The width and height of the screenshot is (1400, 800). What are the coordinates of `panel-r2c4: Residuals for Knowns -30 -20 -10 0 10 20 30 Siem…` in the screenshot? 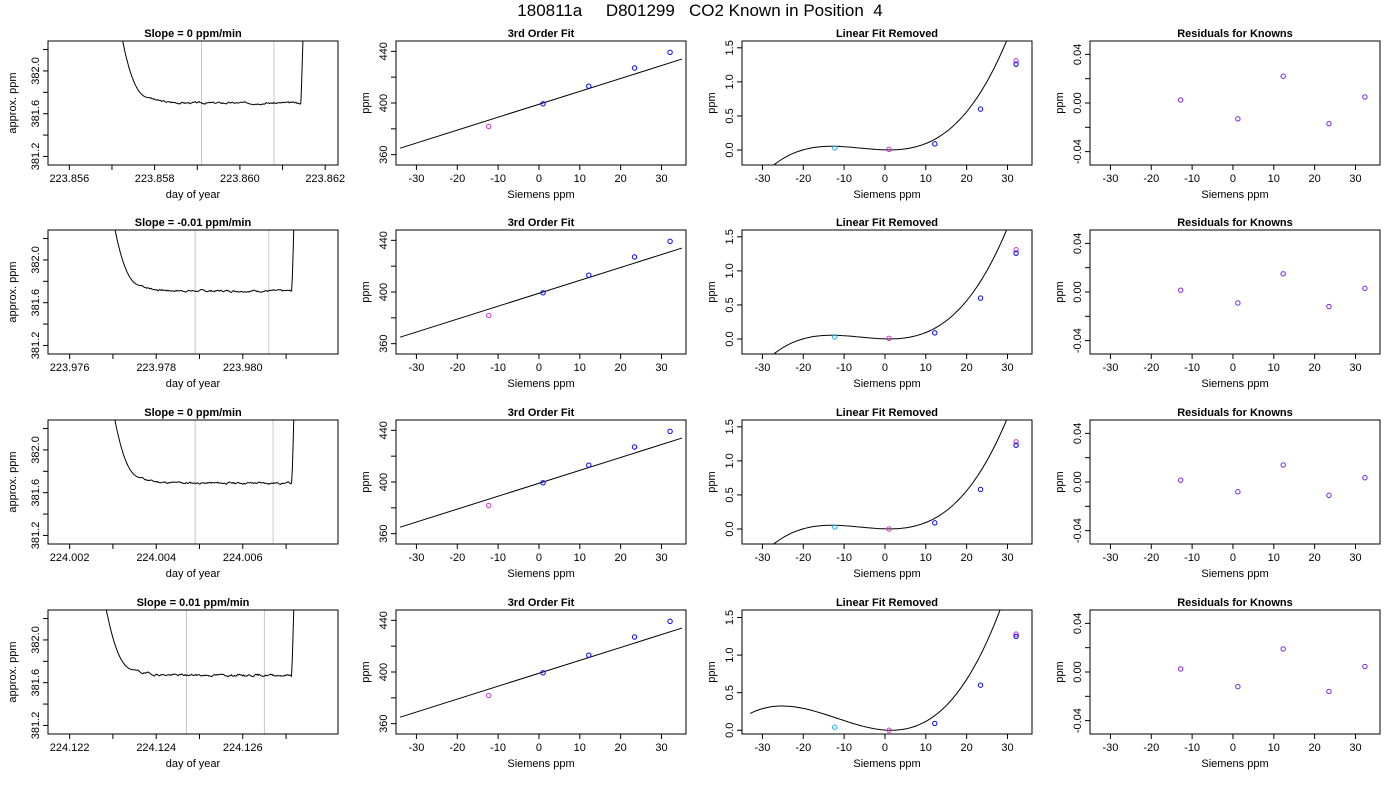 It's located at (1217, 303).